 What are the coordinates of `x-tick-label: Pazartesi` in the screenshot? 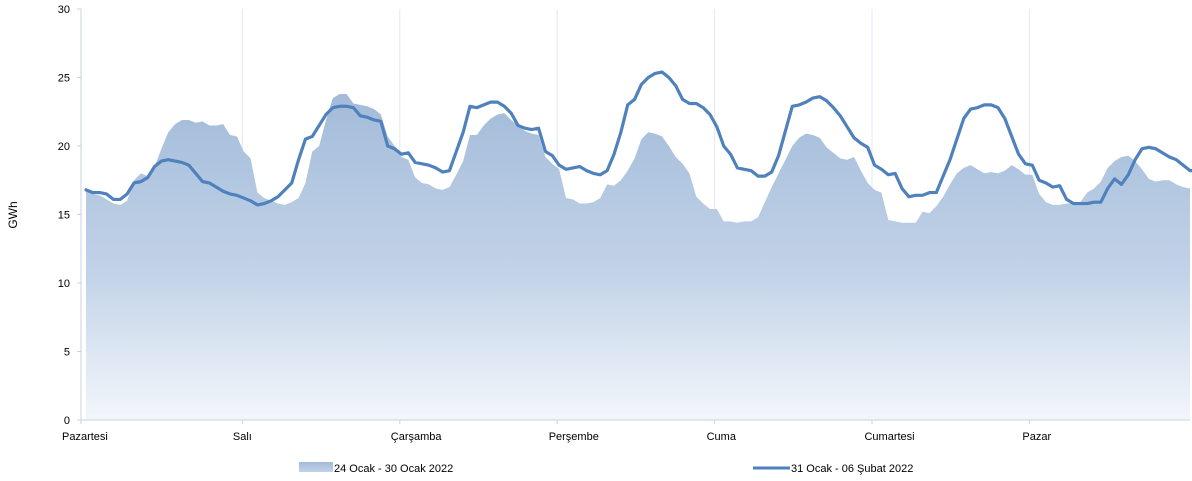 It's located at (85, 437).